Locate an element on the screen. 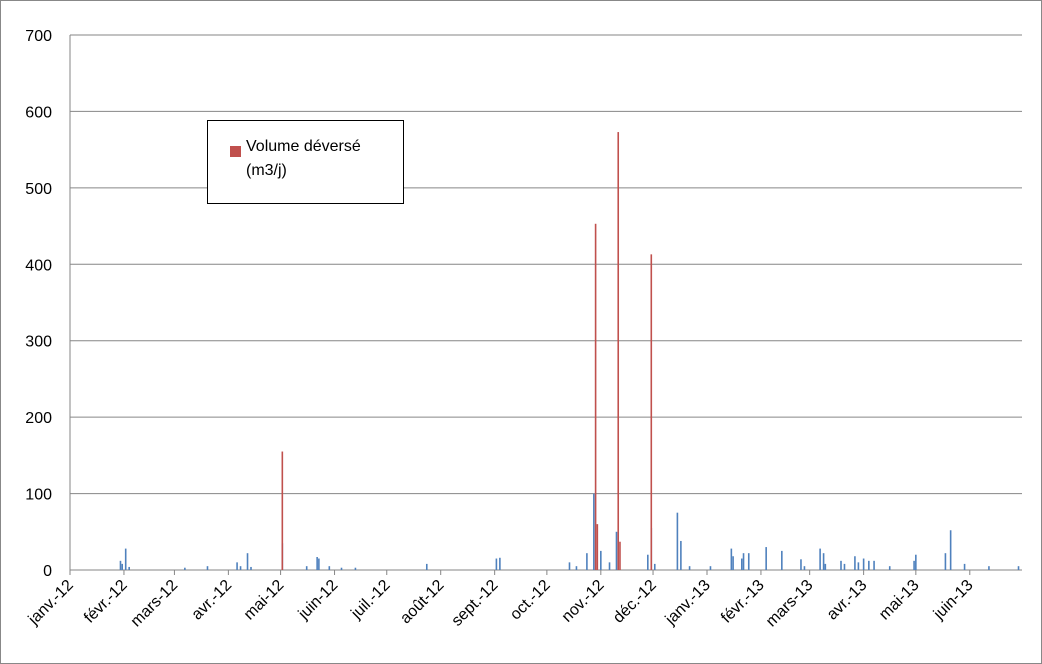 Image resolution: width=1042 pixels, height=664 pixels. y-tick-label: 0 is located at coordinates (47, 571).